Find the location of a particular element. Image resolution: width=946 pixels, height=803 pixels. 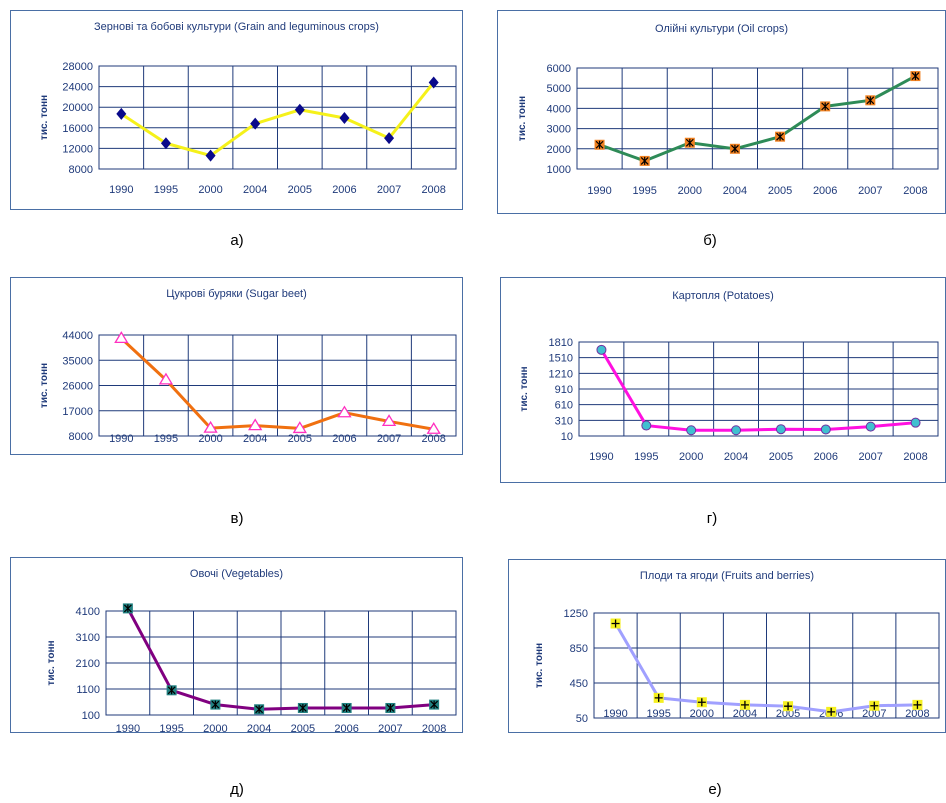

y-tick-label: 4000 is located at coordinates (559, 109).